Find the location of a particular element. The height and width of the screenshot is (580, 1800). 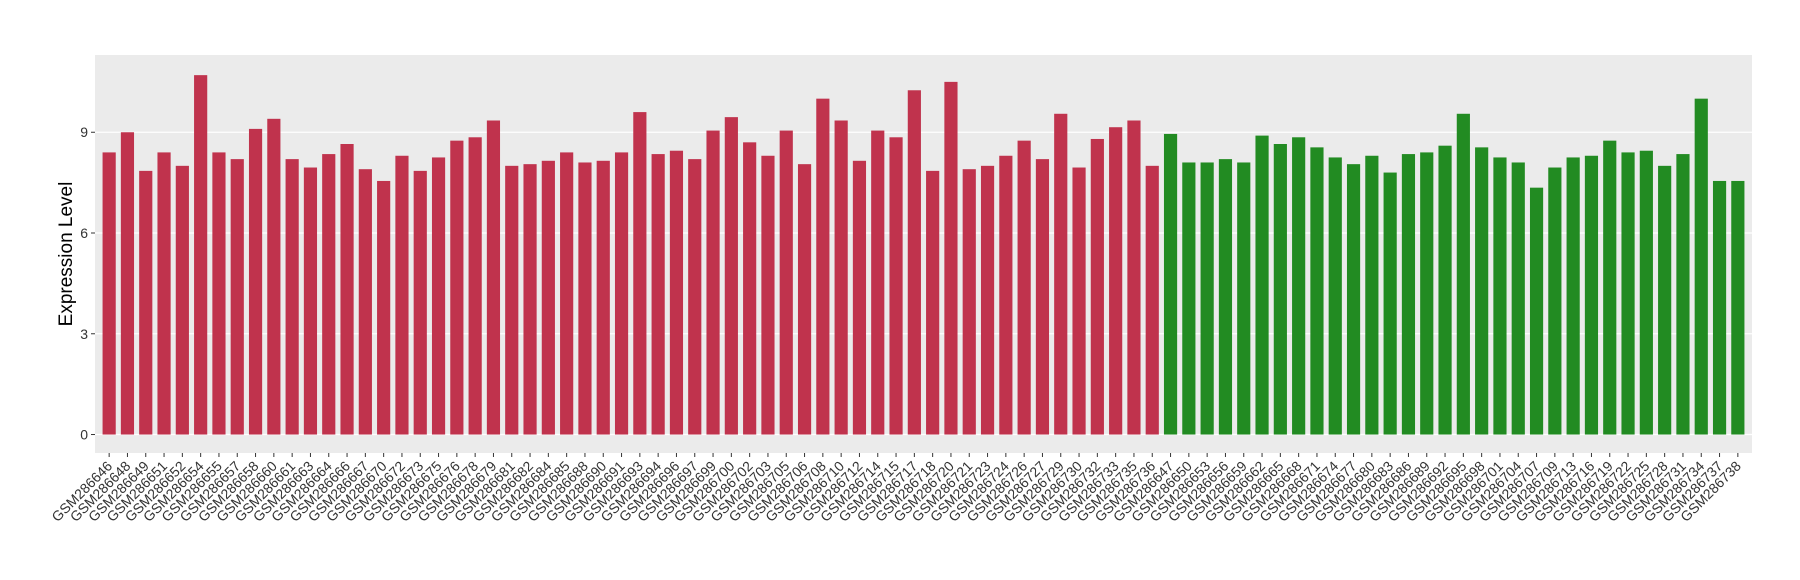

y-axis-label: Expression Level is located at coordinates (66, 254).